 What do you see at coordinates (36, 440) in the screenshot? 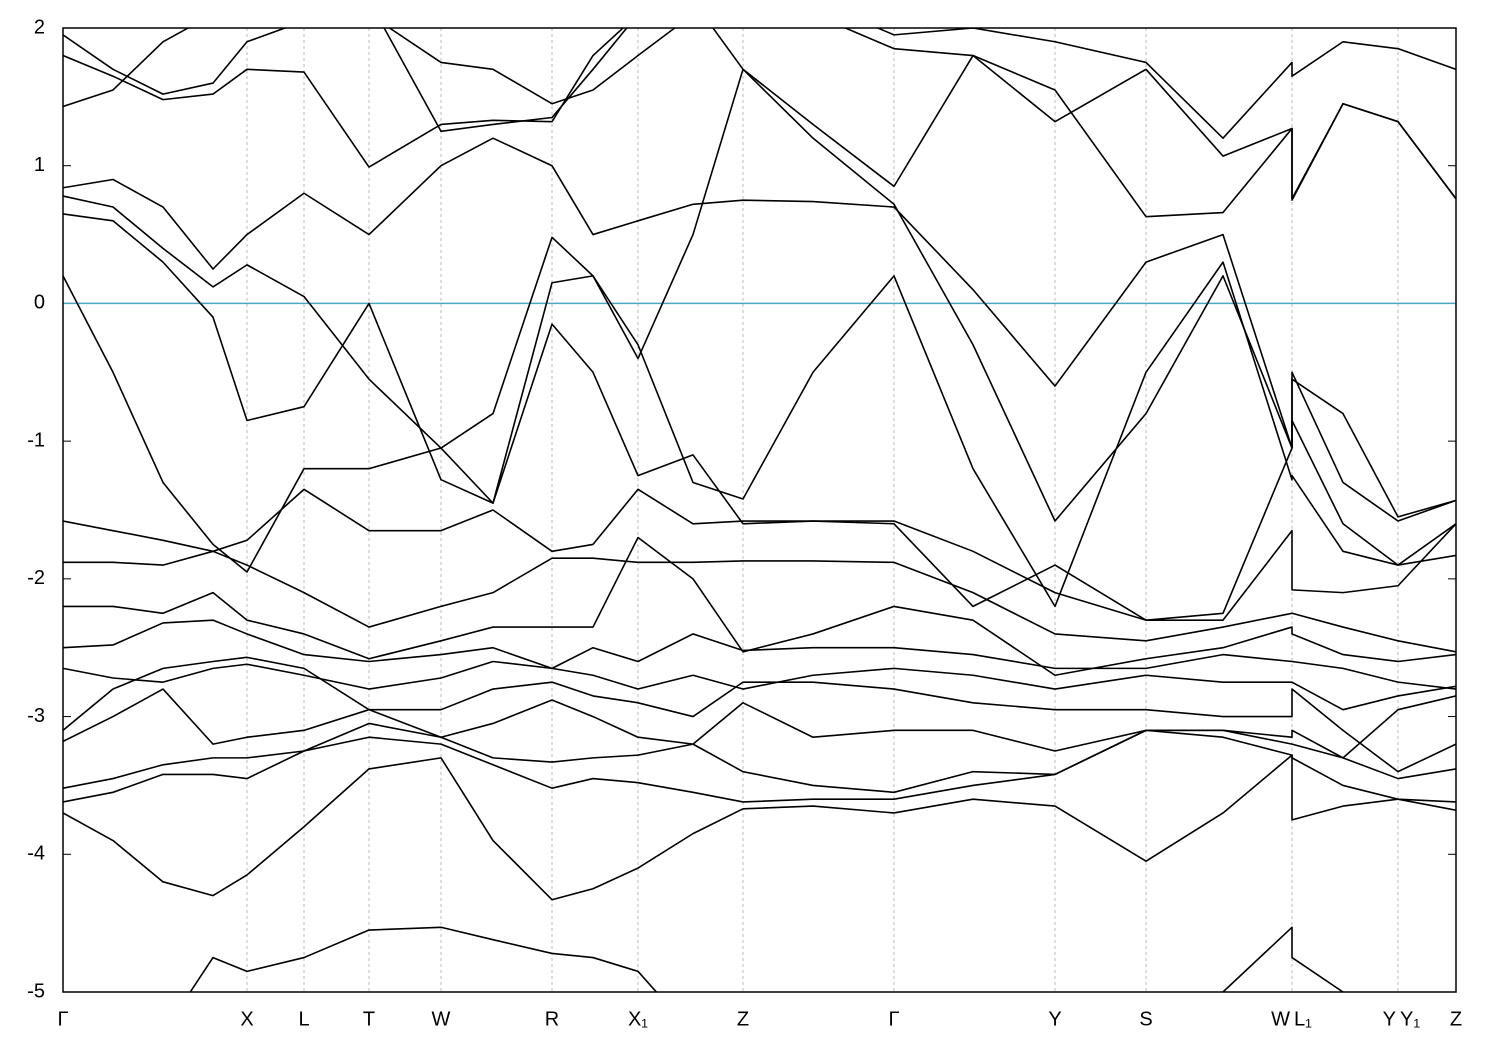
I see `y-tick-label: -1` at bounding box center [36, 440].